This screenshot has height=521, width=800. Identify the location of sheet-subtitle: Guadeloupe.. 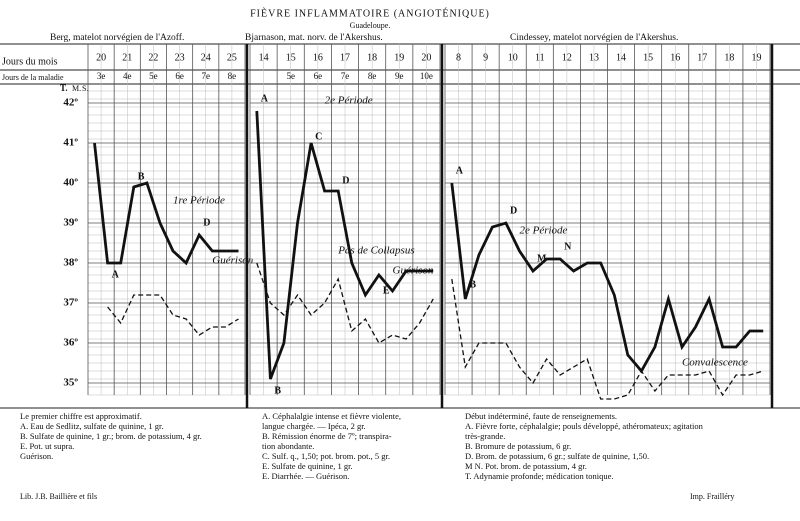
(370, 25).